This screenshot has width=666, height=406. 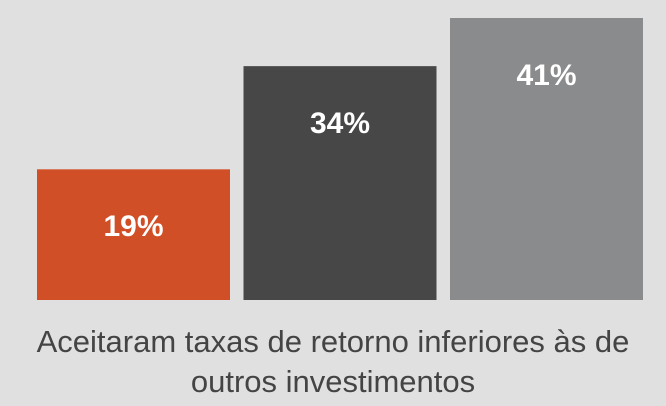 What do you see at coordinates (340, 123) in the screenshot?
I see `data-label: 34%` at bounding box center [340, 123].